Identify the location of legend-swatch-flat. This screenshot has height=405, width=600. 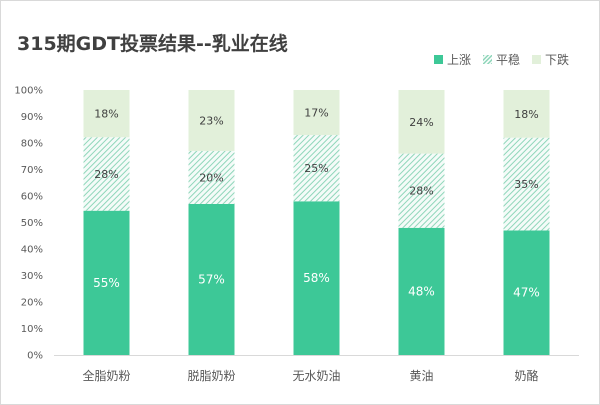
(487, 59).